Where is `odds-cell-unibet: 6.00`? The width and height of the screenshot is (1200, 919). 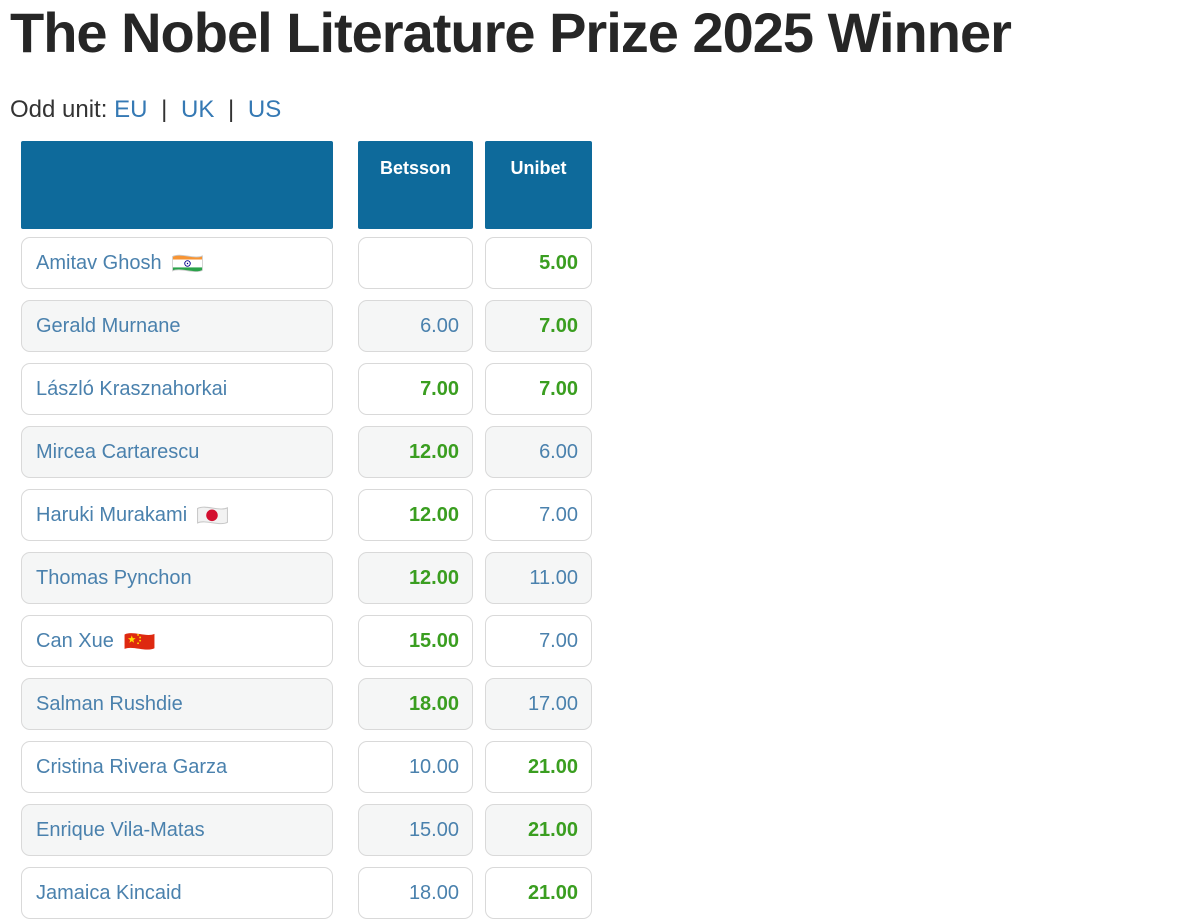 odds-cell-unibet: 6.00 is located at coordinates (538, 452).